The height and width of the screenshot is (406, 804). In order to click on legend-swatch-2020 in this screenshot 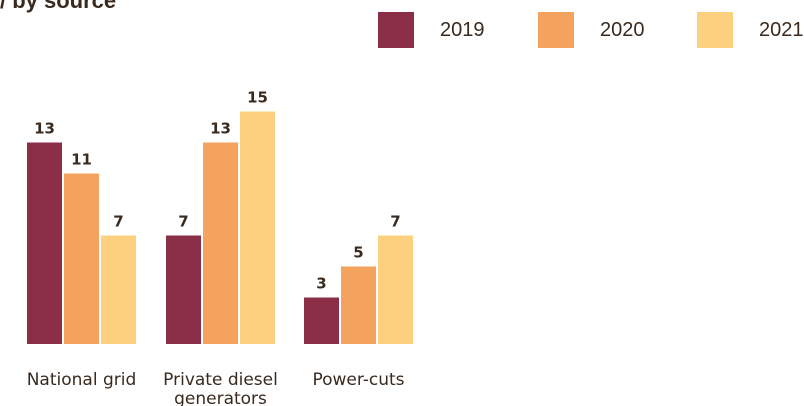, I will do `click(556, 30)`.